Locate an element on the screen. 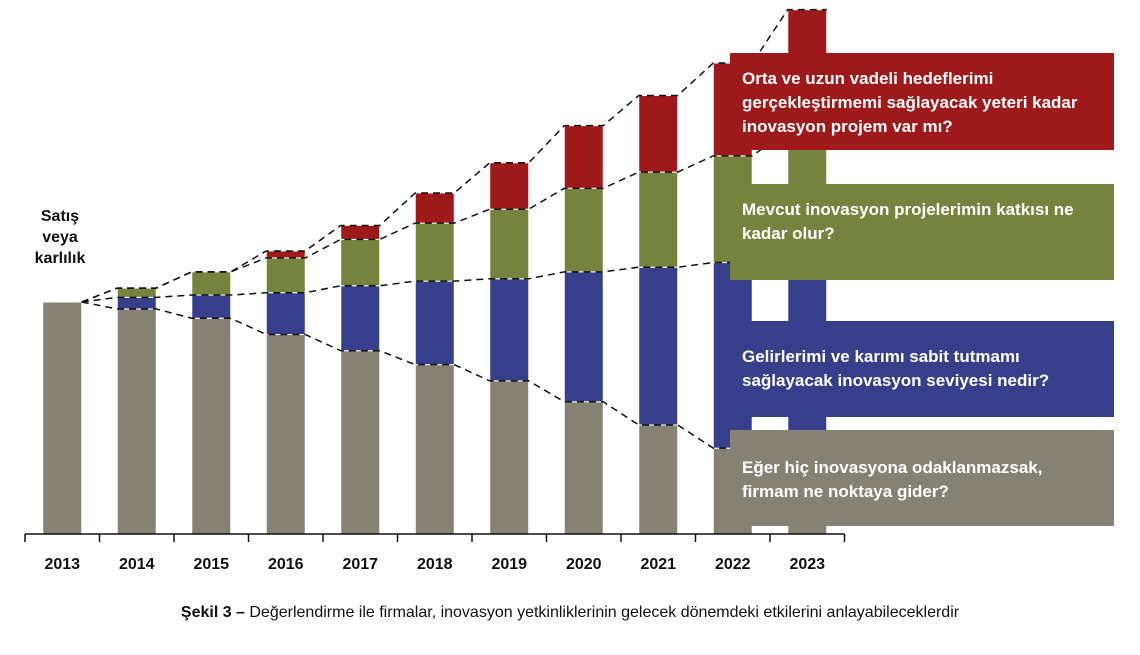 This screenshot has width=1140, height=655. caption-label: Şekil 3 – is located at coordinates (212, 612).